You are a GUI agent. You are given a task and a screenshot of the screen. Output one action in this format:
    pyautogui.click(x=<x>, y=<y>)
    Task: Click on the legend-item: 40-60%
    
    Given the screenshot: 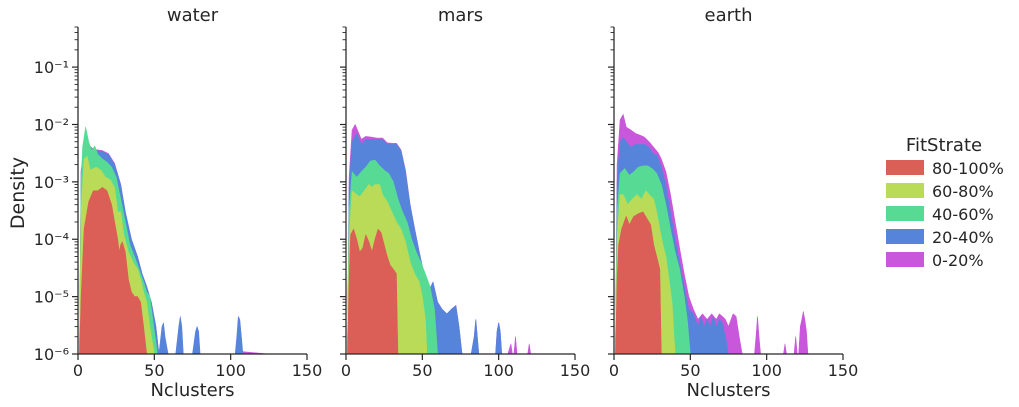 What is the action you would take?
    pyautogui.click(x=940, y=214)
    